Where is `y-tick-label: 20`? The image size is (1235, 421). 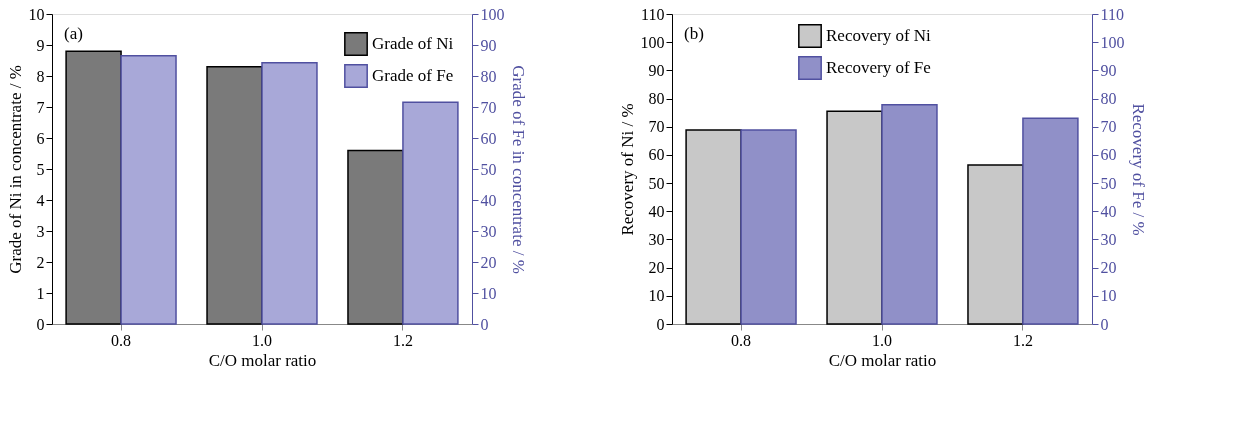 y-tick-label: 20 is located at coordinates (656, 268).